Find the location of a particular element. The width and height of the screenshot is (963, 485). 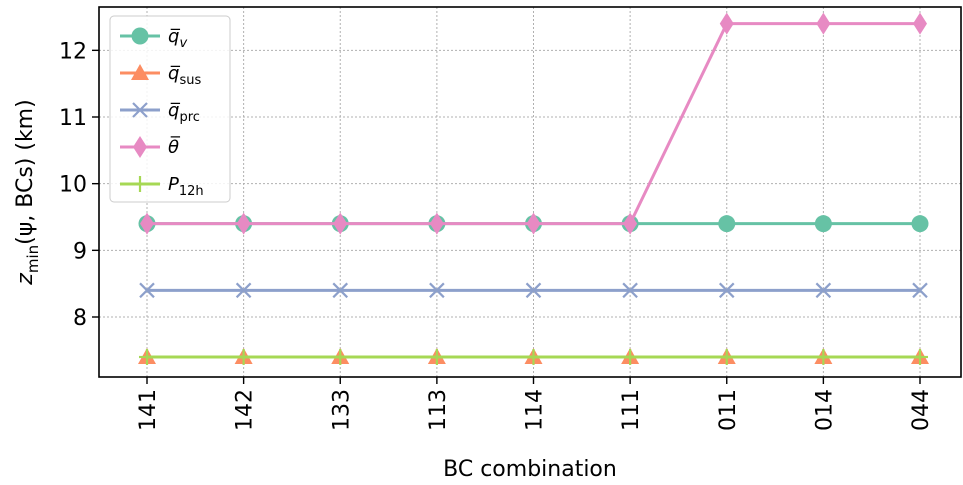

legend-label-sub: sus is located at coordinates (190, 80).